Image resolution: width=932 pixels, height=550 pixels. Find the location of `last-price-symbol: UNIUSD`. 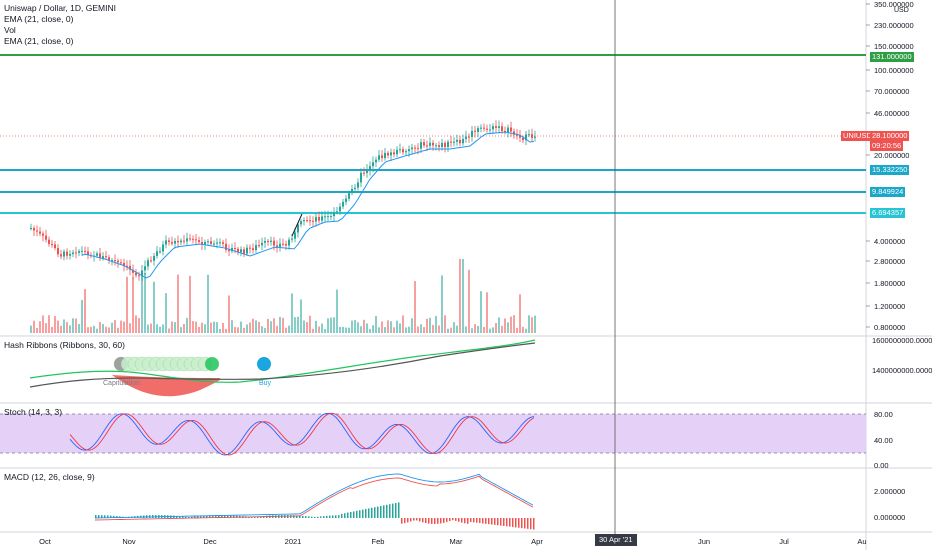

last-price-symbol: UNIUSD is located at coordinates (857, 136).